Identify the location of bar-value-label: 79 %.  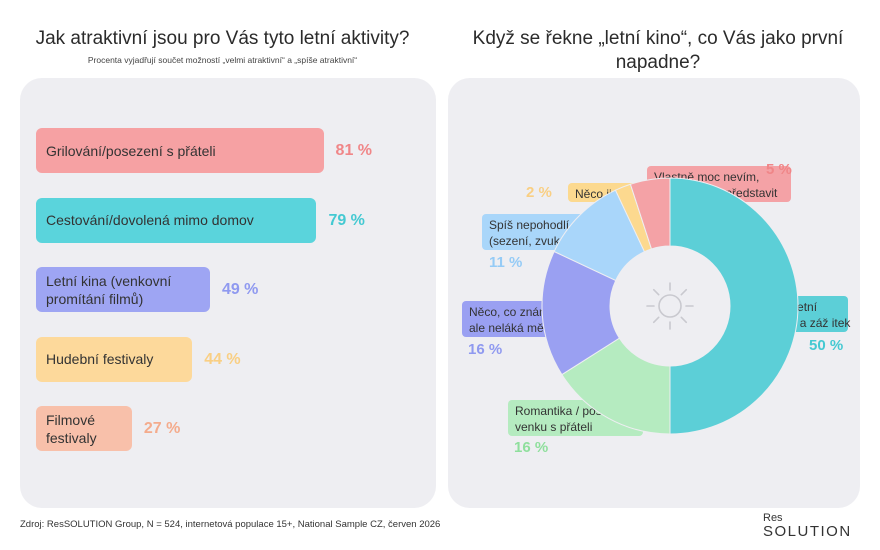
(346, 220).